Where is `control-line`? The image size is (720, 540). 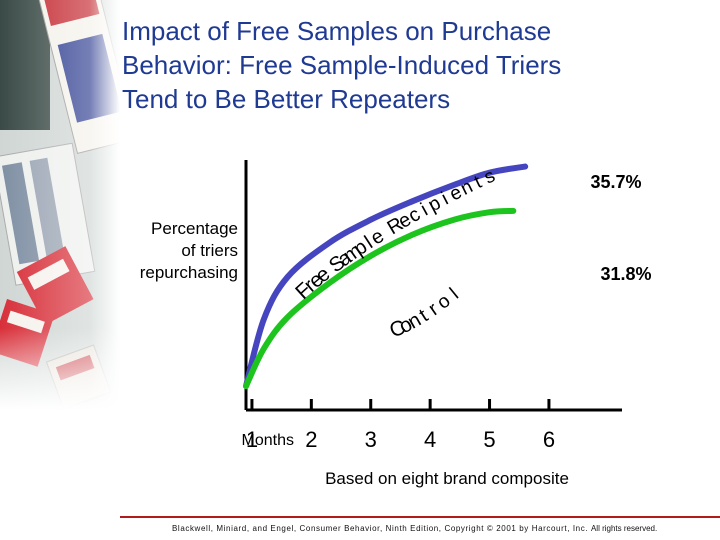 control-line is located at coordinates (380, 298).